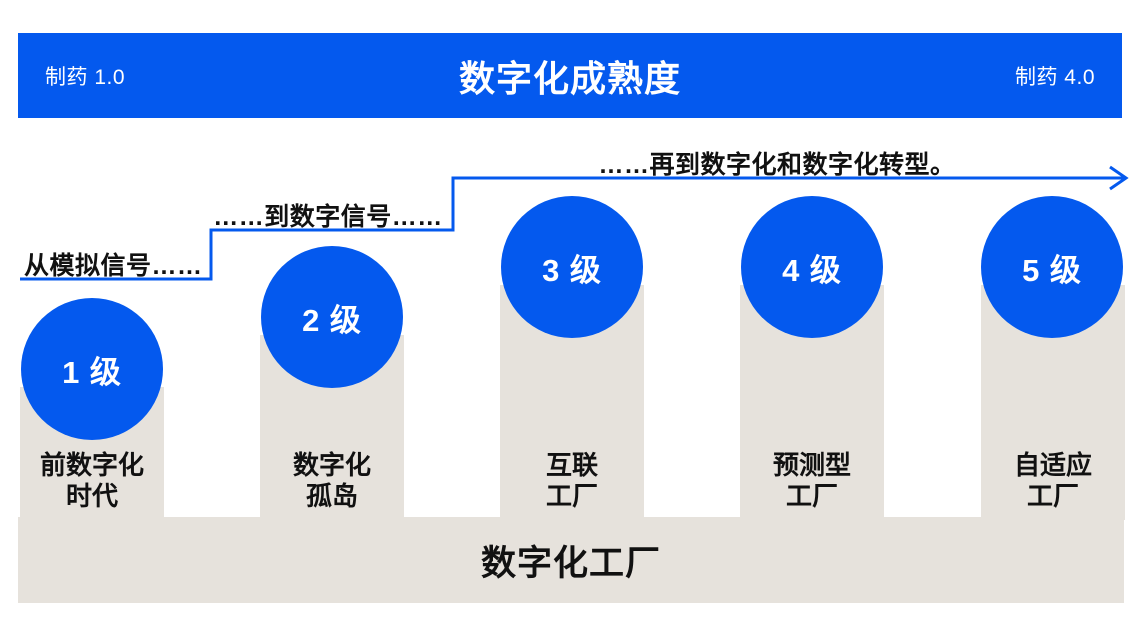 The image size is (1140, 641). Describe the element at coordinates (811, 496) in the screenshot. I see `stage-4-name-line2: 工厂` at that location.